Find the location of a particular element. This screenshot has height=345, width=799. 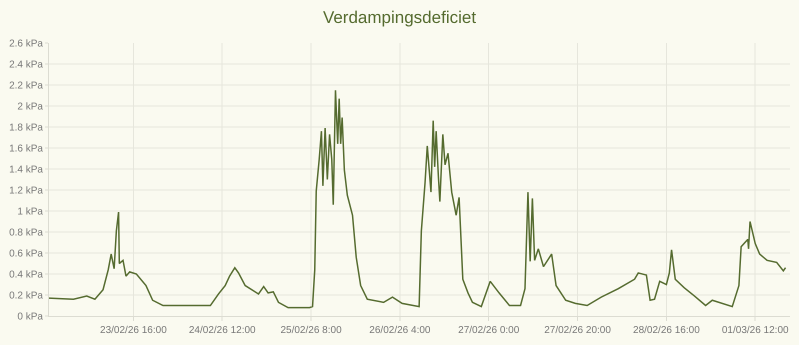

x-tick-label: 23/02/26 16:00 is located at coordinates (134, 330).